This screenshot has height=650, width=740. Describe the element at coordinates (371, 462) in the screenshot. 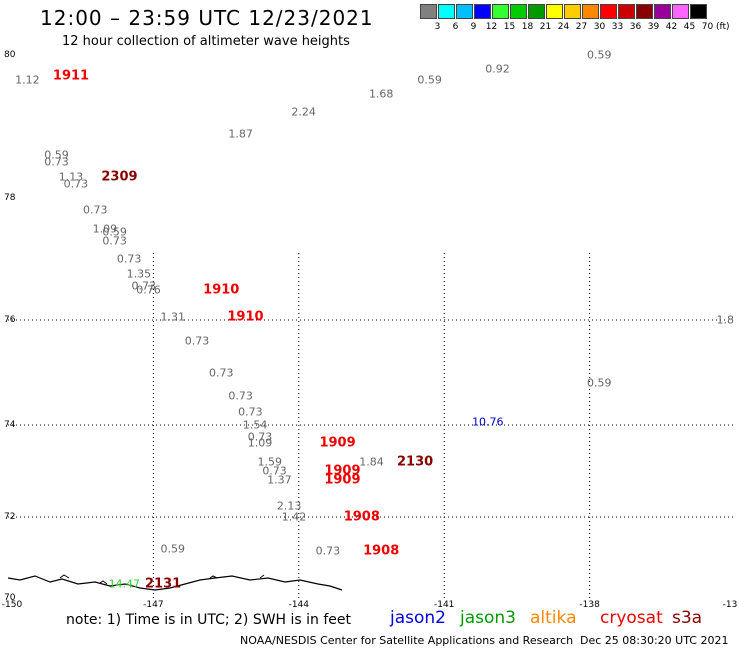

I see `wave-height-value: 1.84` at that location.